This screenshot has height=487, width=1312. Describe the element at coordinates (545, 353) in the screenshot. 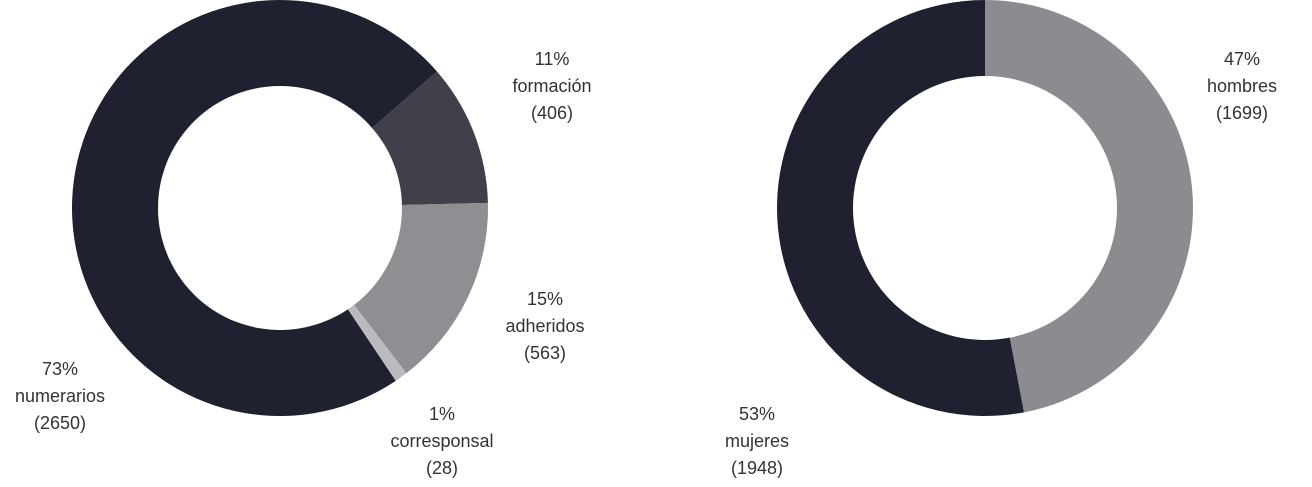

I see `slice-count: (563)` at that location.